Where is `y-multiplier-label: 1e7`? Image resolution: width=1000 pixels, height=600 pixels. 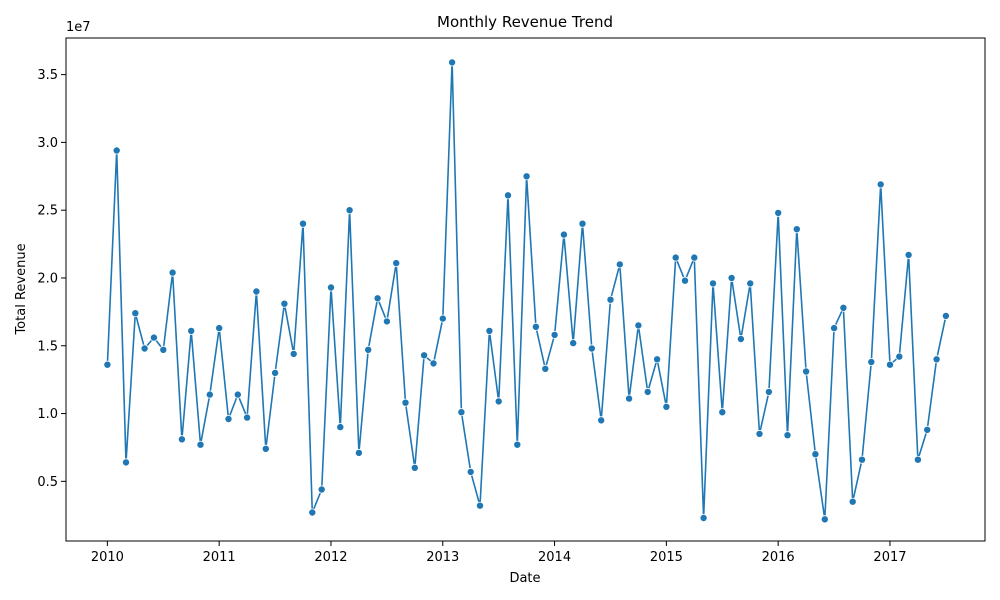
y-multiplier-label: 1e7 is located at coordinates (78, 27).